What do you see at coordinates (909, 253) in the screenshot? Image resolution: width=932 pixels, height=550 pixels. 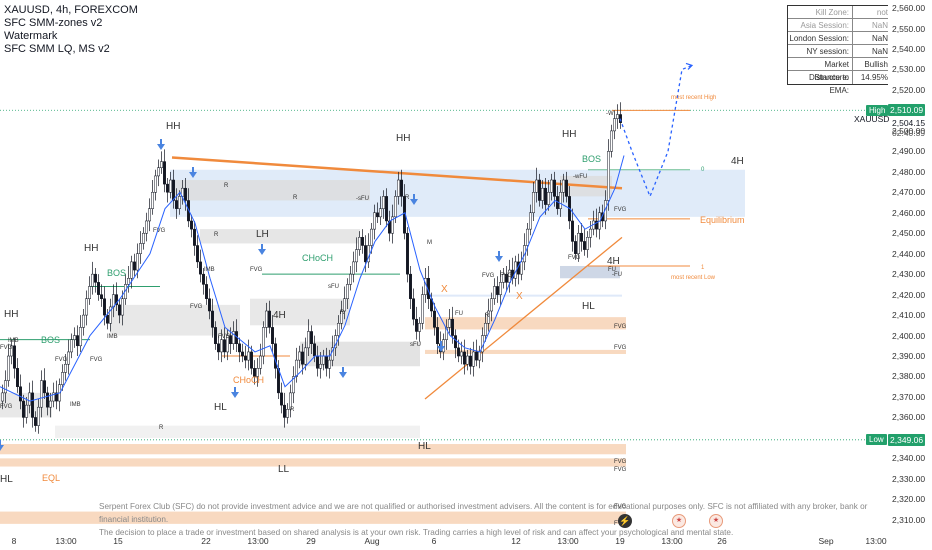 I see `price-tick: 2,440.00` at bounding box center [909, 253].